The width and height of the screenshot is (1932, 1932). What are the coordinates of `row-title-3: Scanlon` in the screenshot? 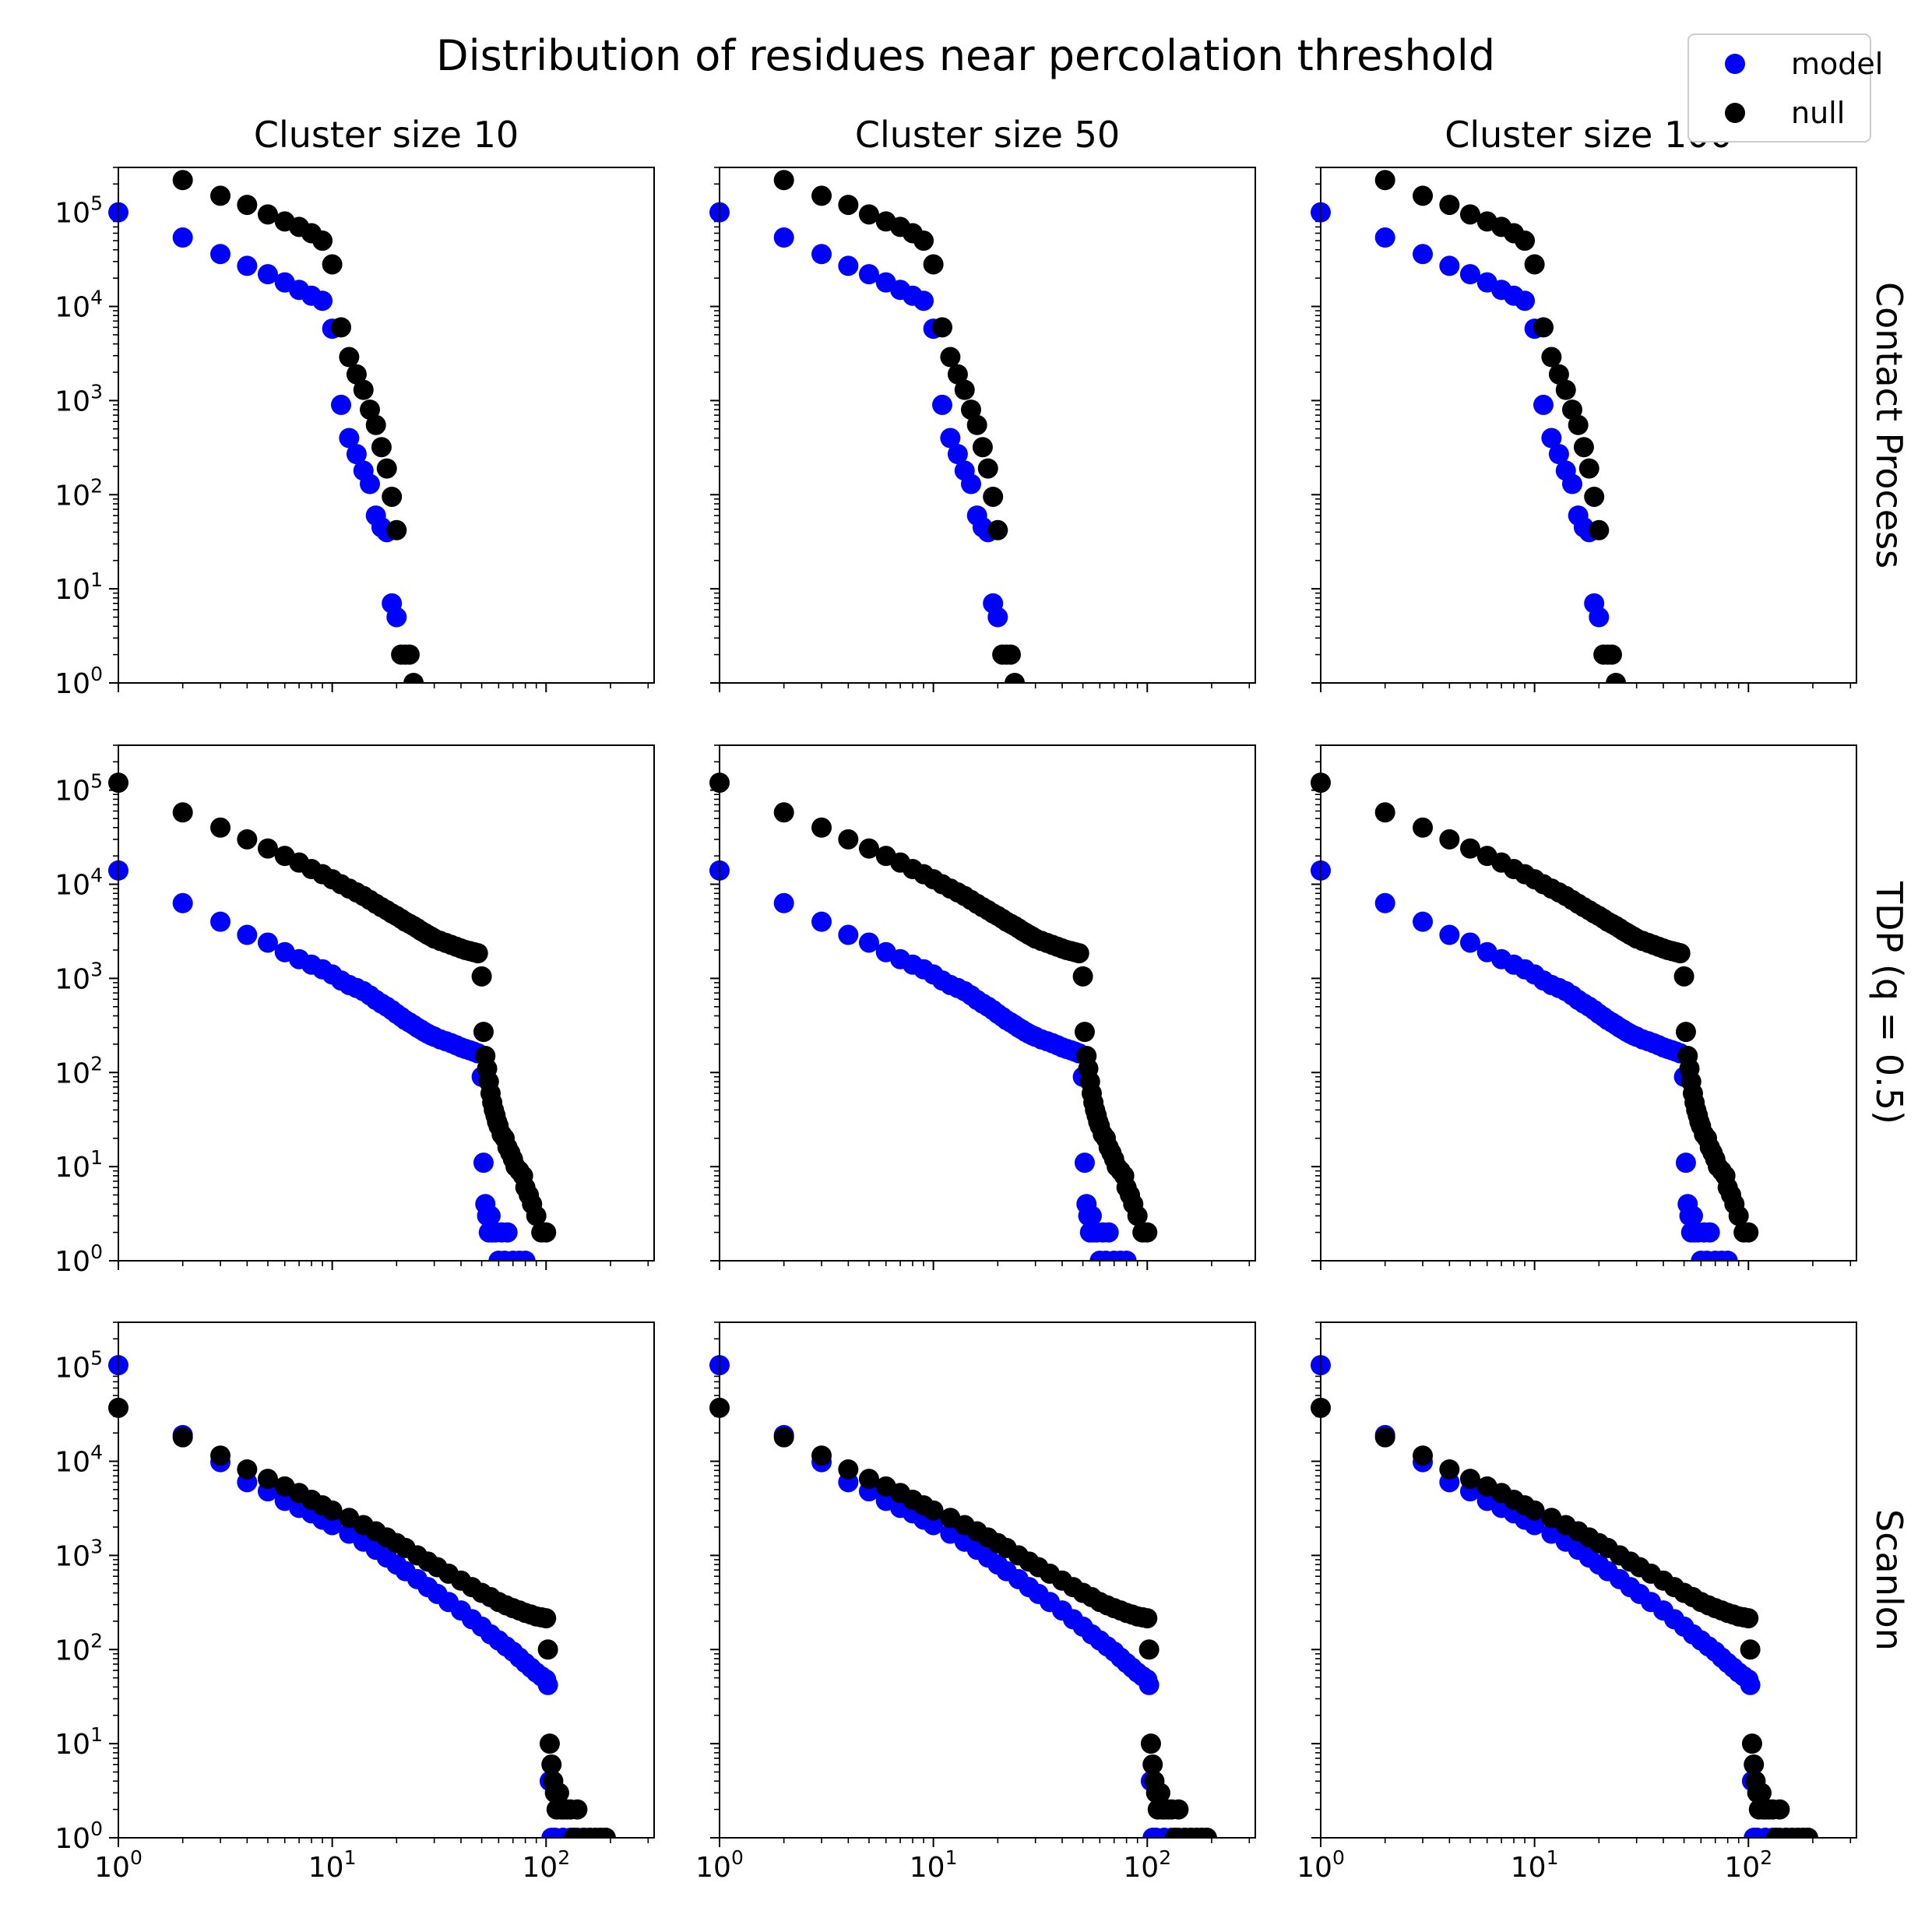 It's located at (1889, 1580).